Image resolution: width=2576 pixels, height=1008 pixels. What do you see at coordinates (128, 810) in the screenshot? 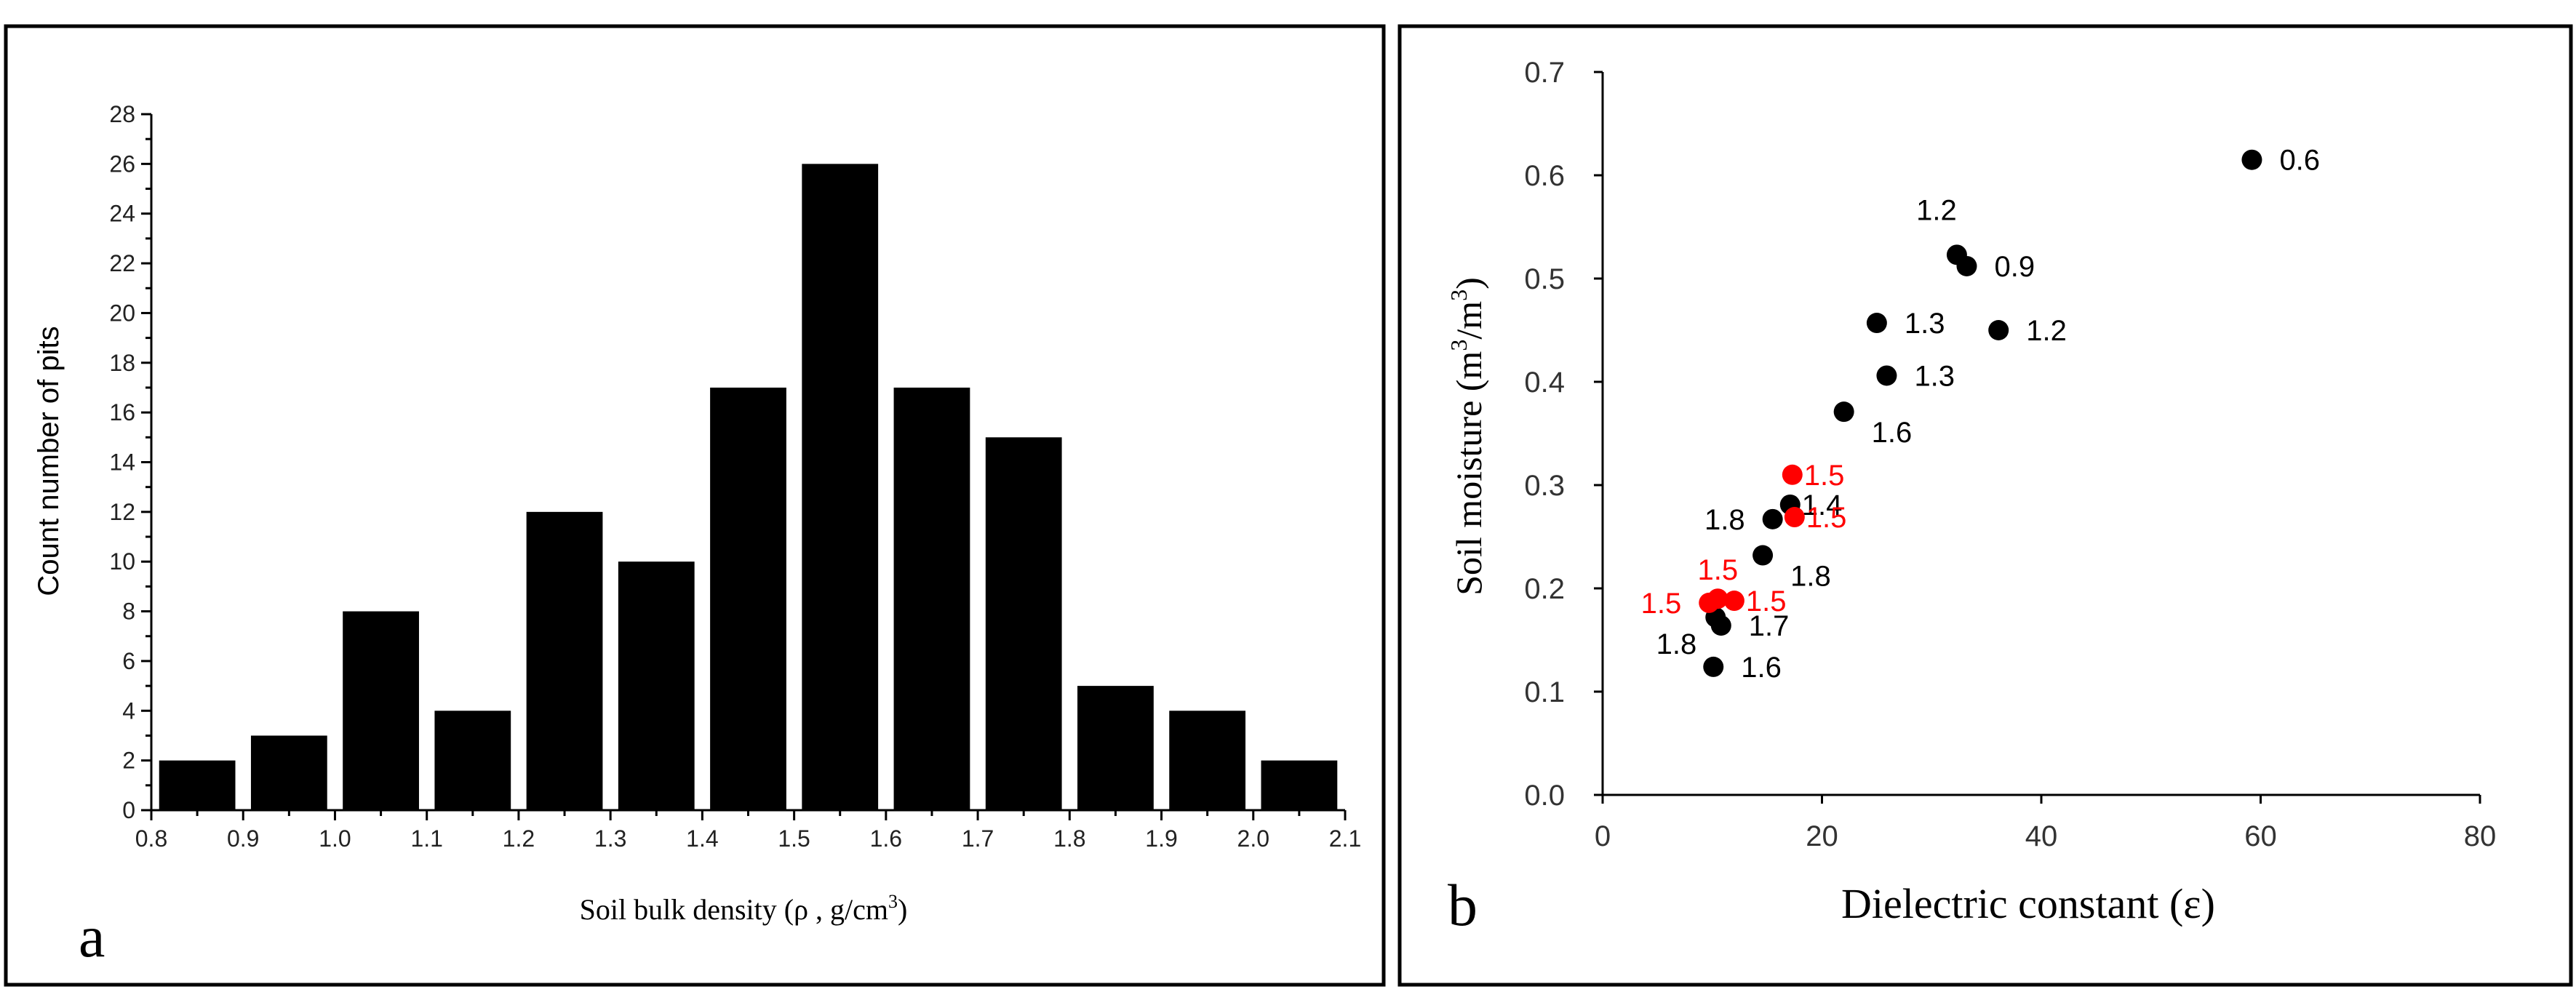
I see `panel-a-y-tick-label: 0` at bounding box center [128, 810].